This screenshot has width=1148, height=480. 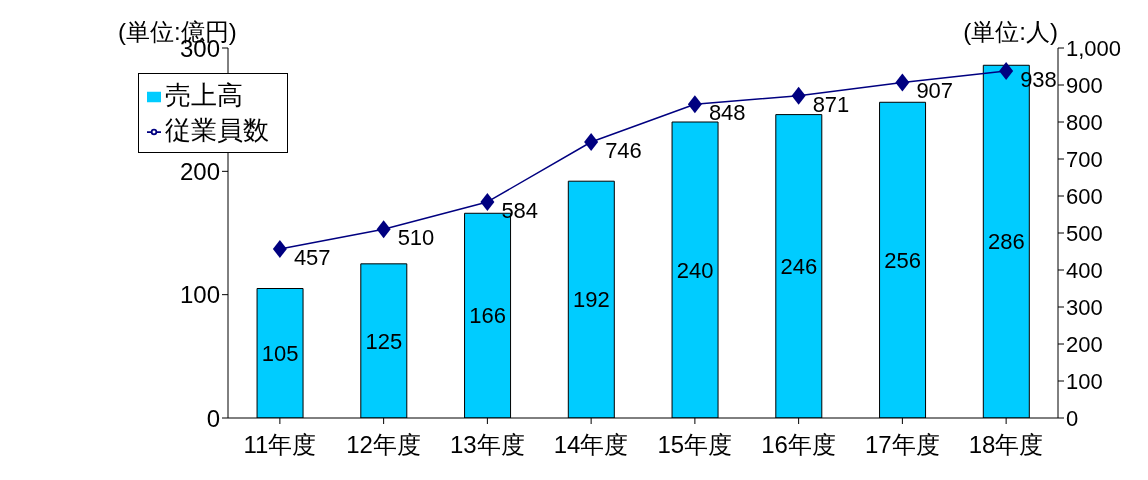 What do you see at coordinates (1084, 196) in the screenshot?
I see `y2-tick-label: 600` at bounding box center [1084, 196].